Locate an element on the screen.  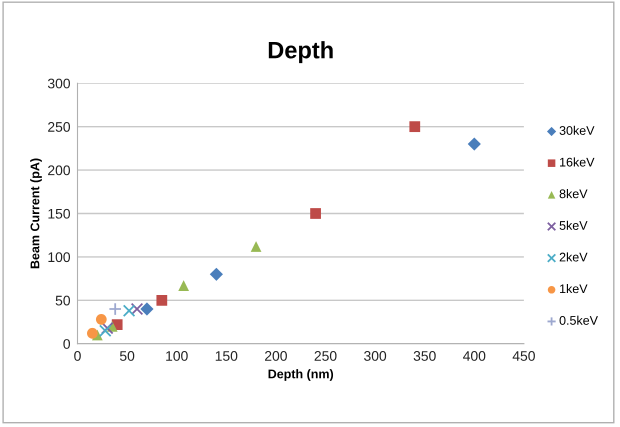
x-tick-label: 0 is located at coordinates (77, 356).